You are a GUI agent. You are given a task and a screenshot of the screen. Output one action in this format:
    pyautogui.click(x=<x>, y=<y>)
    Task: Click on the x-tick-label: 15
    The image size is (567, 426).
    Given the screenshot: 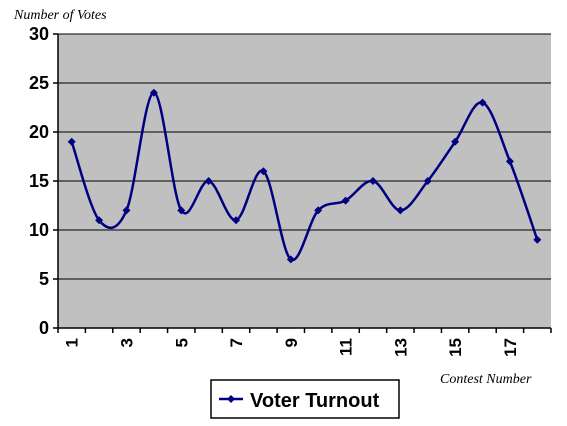 What is the action you would take?
    pyautogui.click(x=455, y=347)
    